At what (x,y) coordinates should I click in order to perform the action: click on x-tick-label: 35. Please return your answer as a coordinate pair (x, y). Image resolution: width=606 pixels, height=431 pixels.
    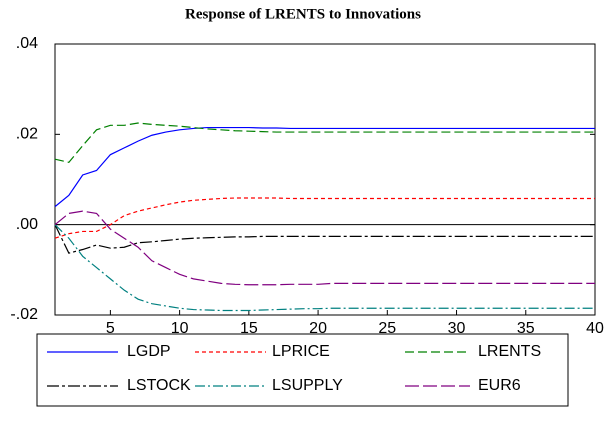
    Looking at the image, I should click on (526, 328).